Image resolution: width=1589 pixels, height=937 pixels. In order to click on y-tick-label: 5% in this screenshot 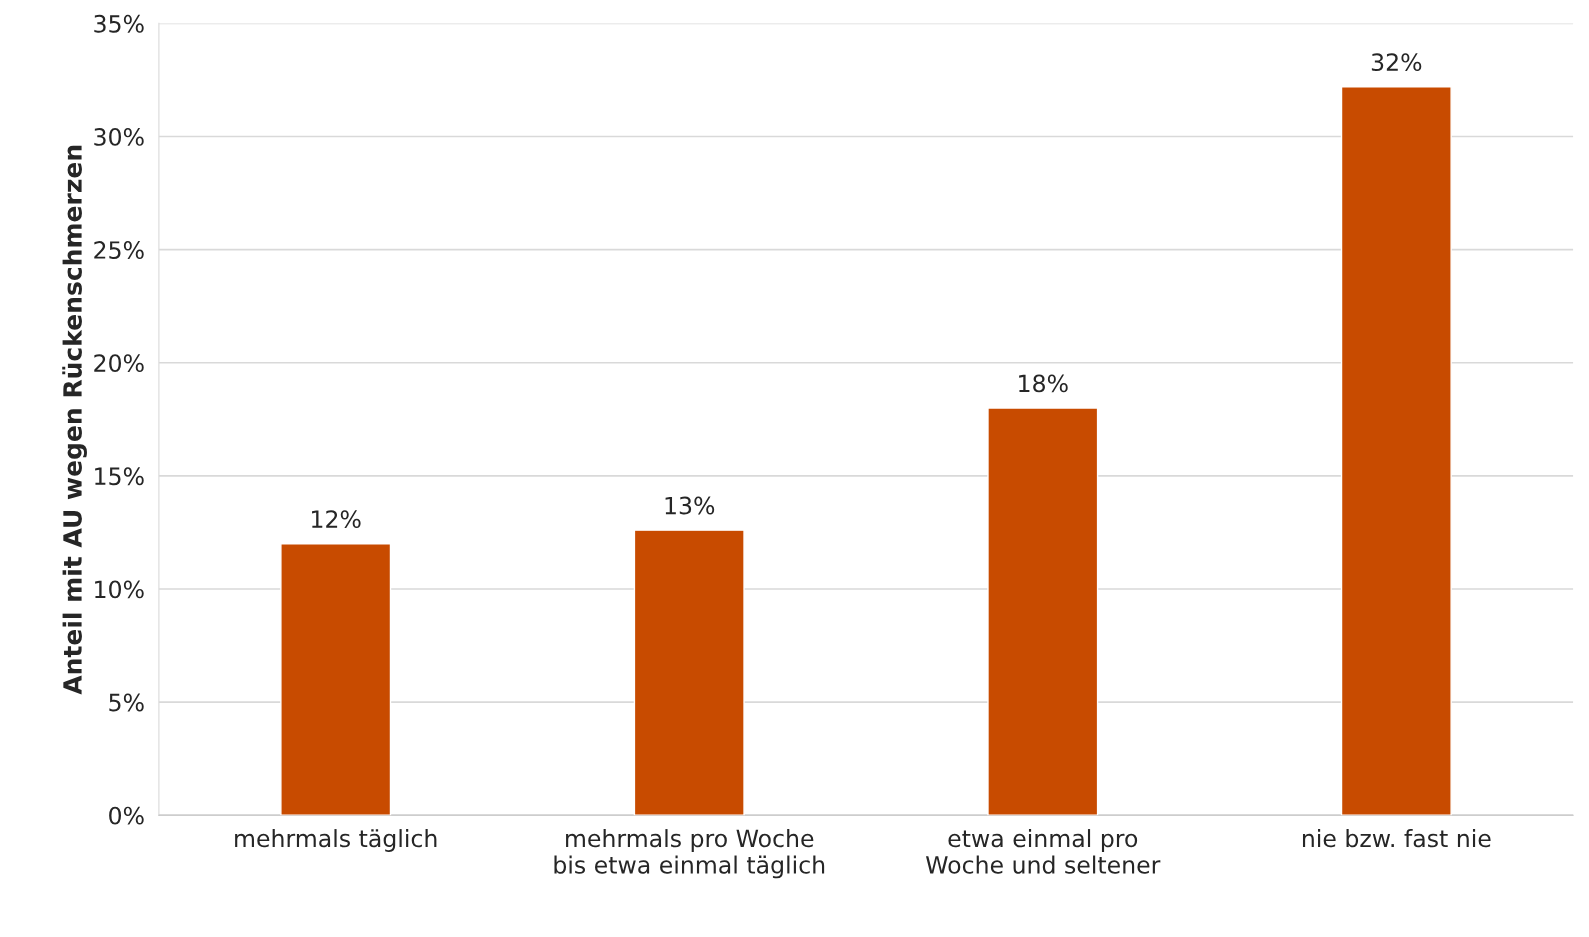, I will do `click(126, 702)`.